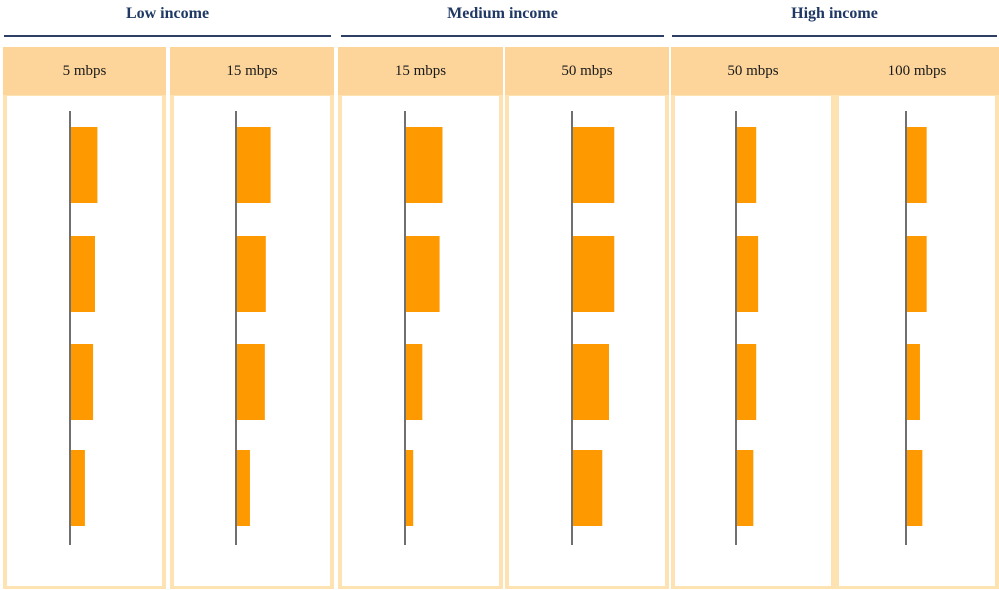 This screenshot has height=590, width=999. I want to click on group-title: High income, so click(834, 13).